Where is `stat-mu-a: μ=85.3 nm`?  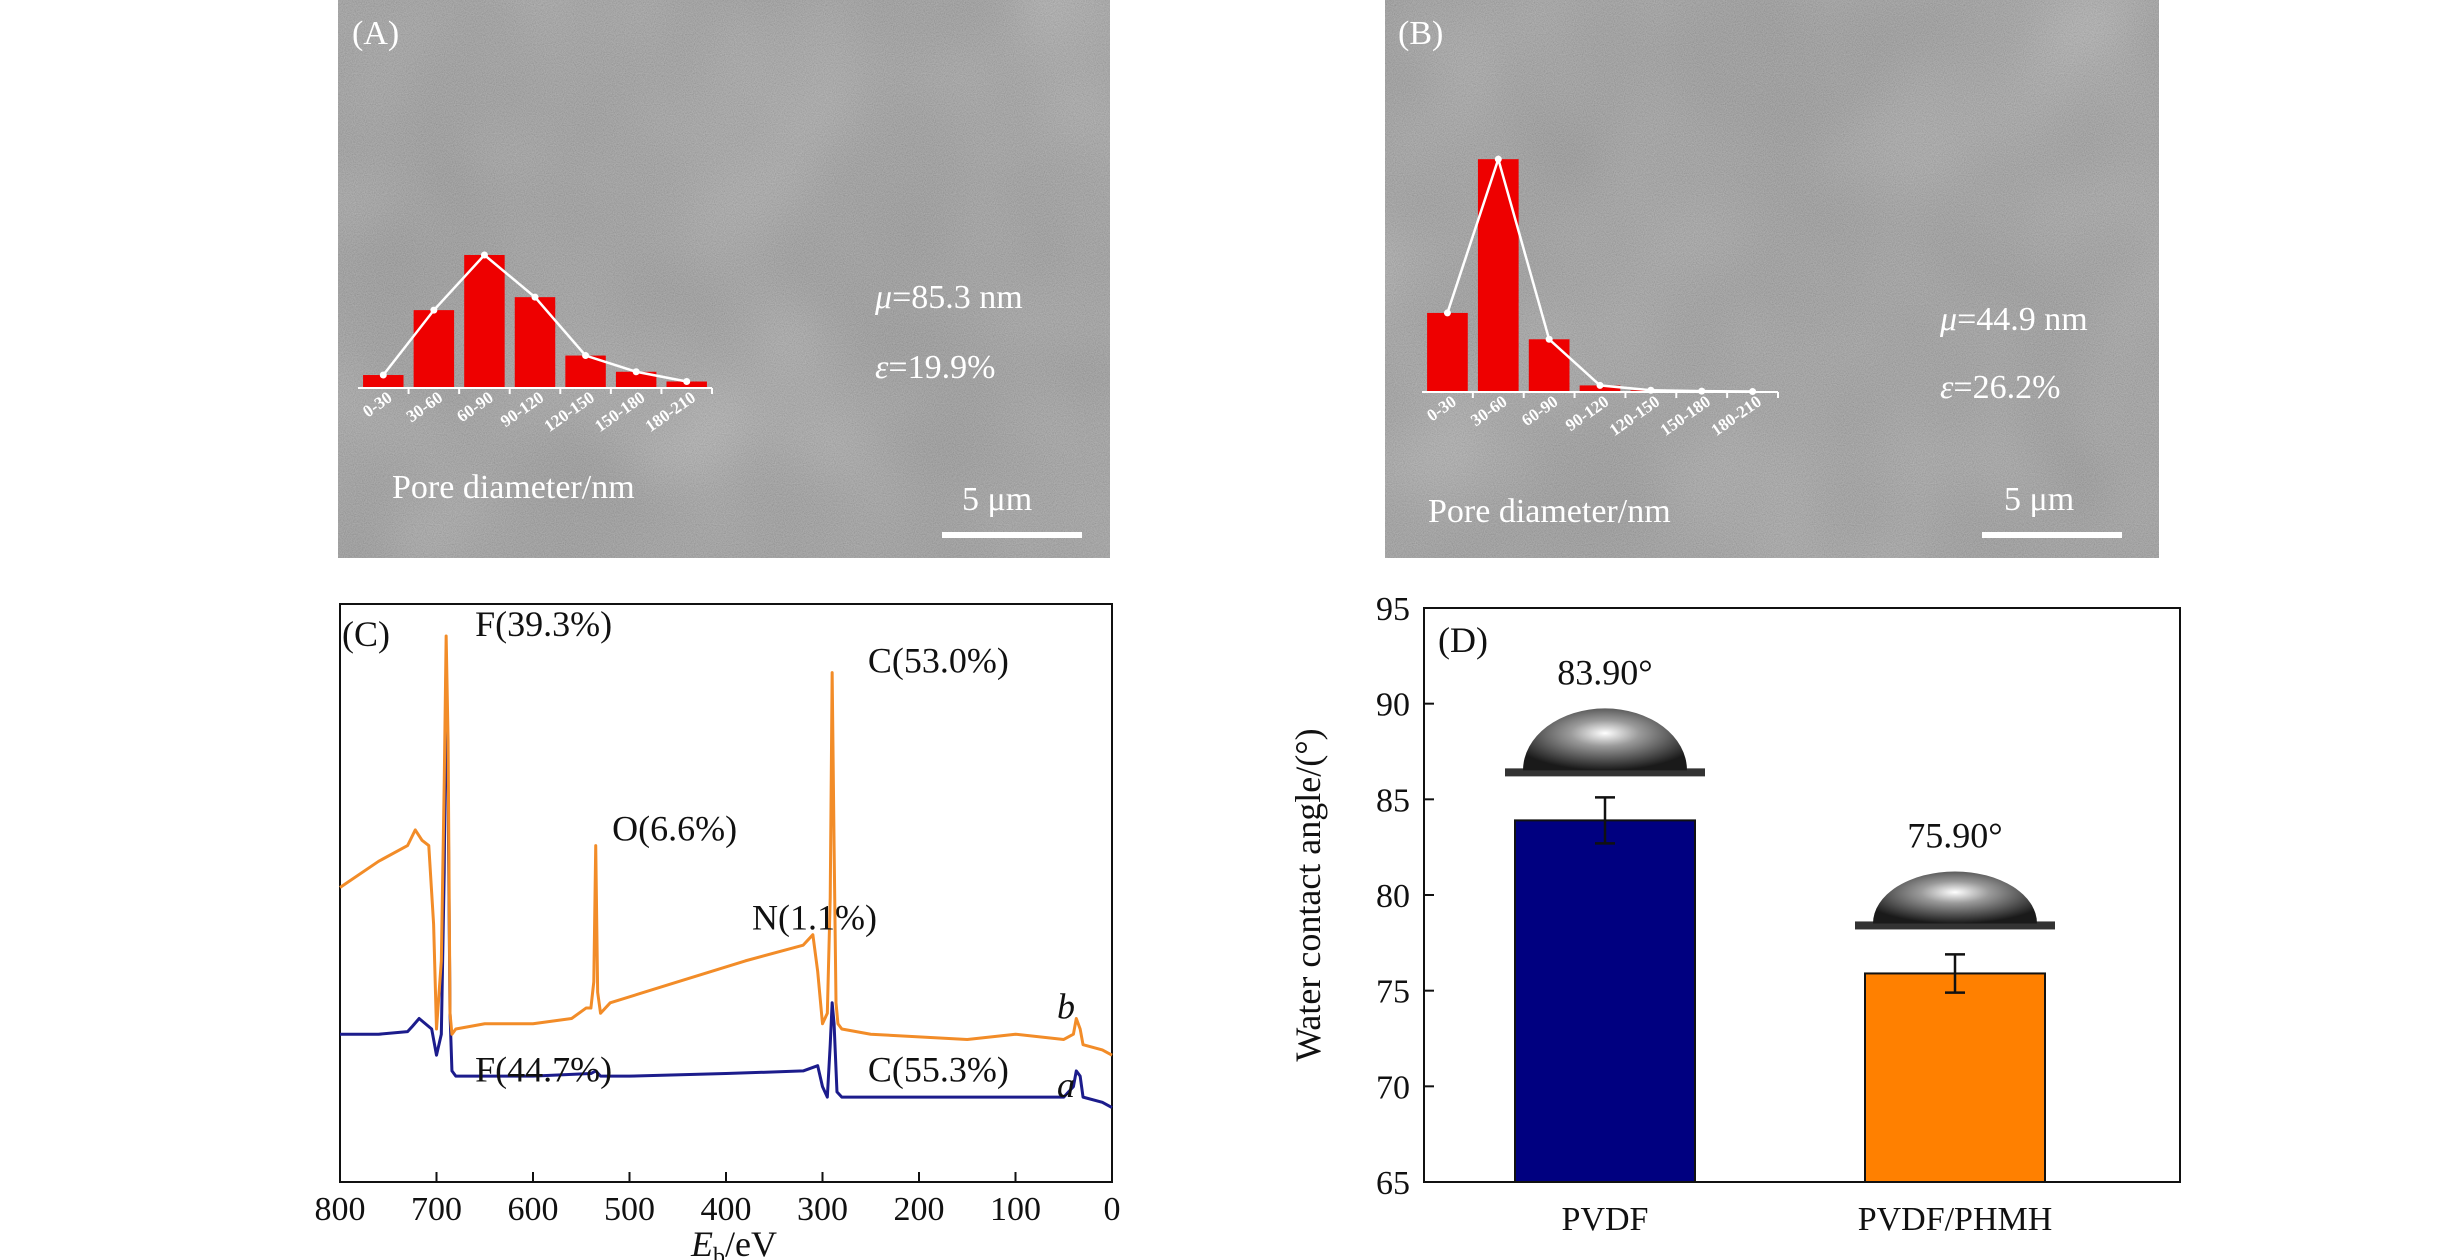
stat-mu-a: μ=85.3 nm is located at coordinates (948, 297).